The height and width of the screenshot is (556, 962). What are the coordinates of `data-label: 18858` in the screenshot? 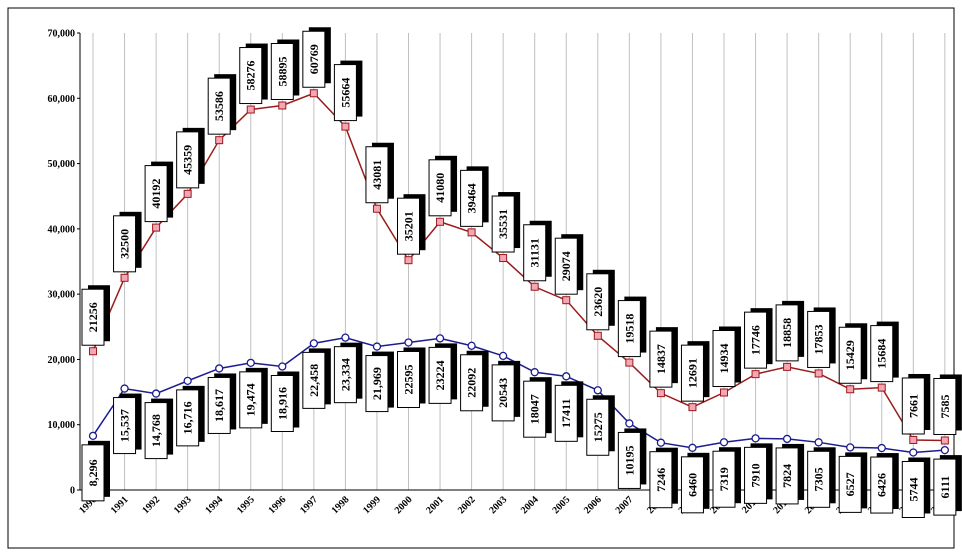 It's located at (787, 333).